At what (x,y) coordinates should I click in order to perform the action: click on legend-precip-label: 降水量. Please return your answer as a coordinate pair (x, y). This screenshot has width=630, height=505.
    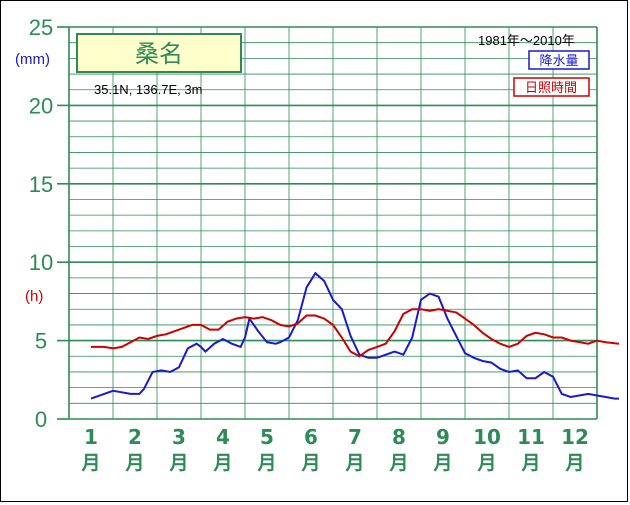
    Looking at the image, I should click on (558, 61).